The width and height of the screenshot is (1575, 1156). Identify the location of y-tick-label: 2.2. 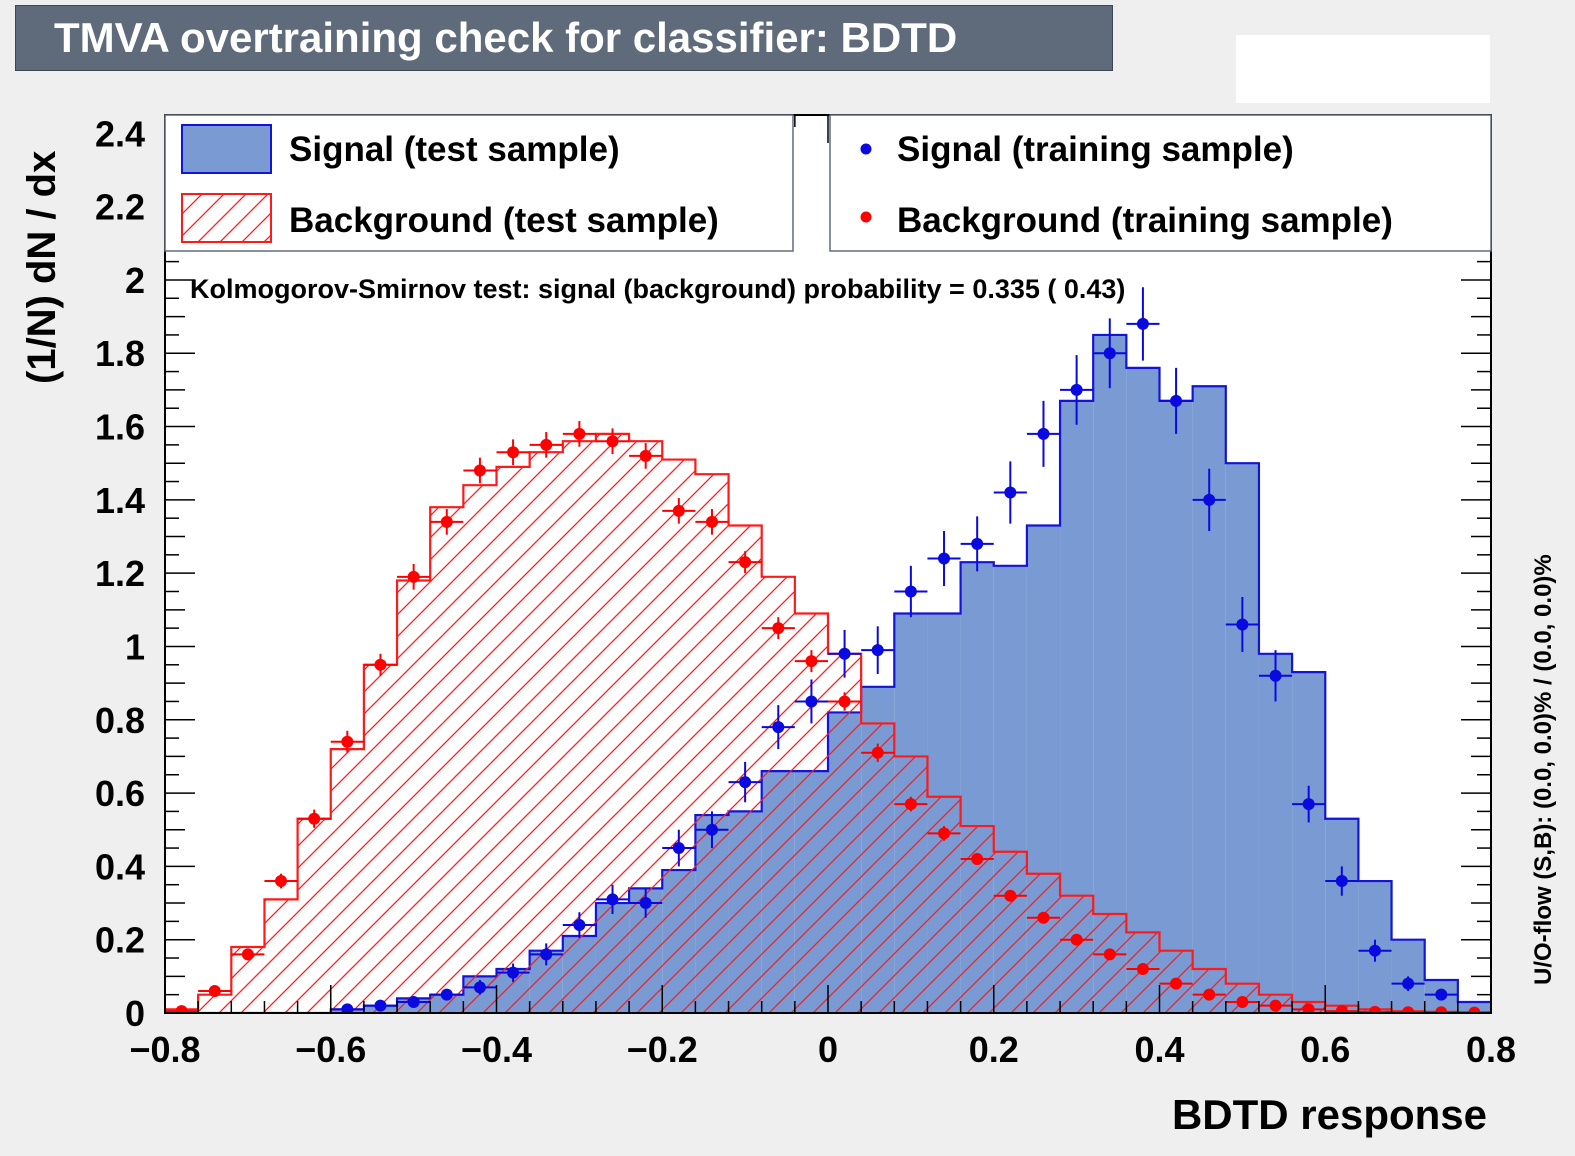
(120, 207).